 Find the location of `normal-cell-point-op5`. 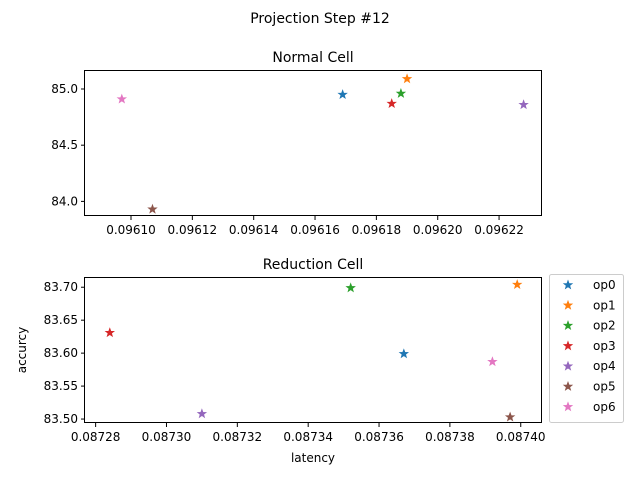

normal-cell-point-op5 is located at coordinates (152, 208).